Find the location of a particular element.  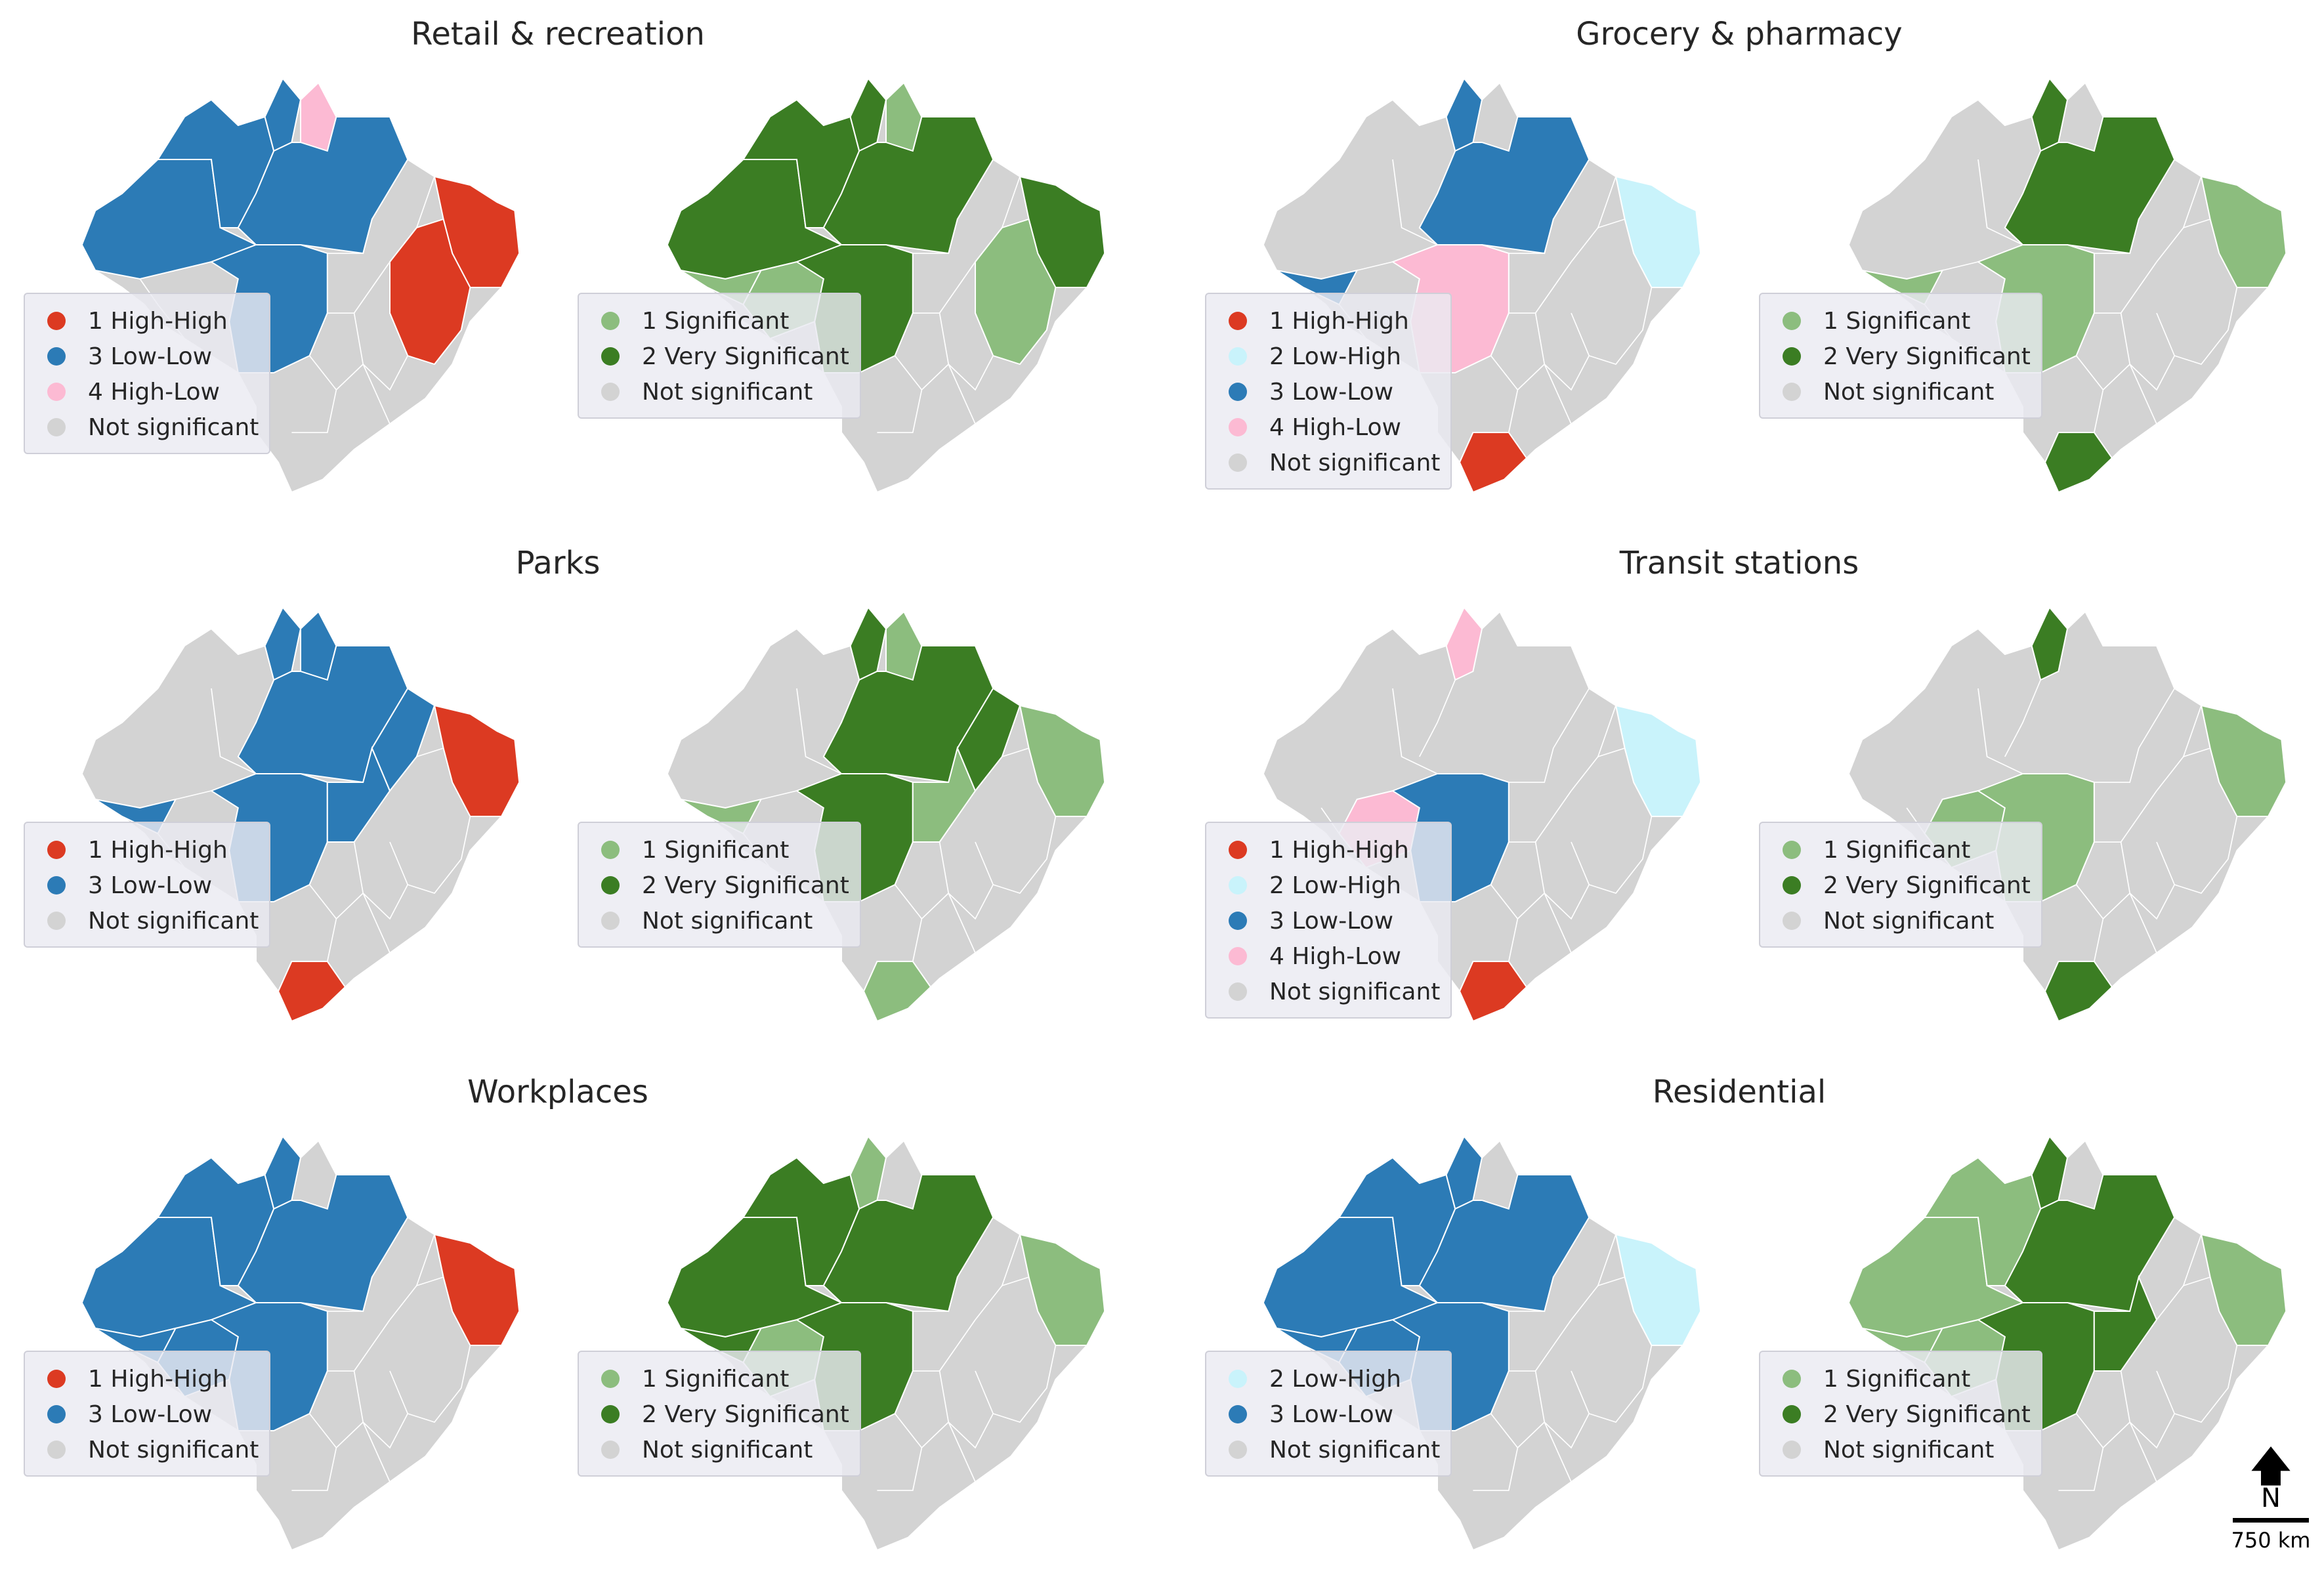

cluster-legend: 2 Low-High 3 Low-Low Not significant is located at coordinates (1328, 1414).